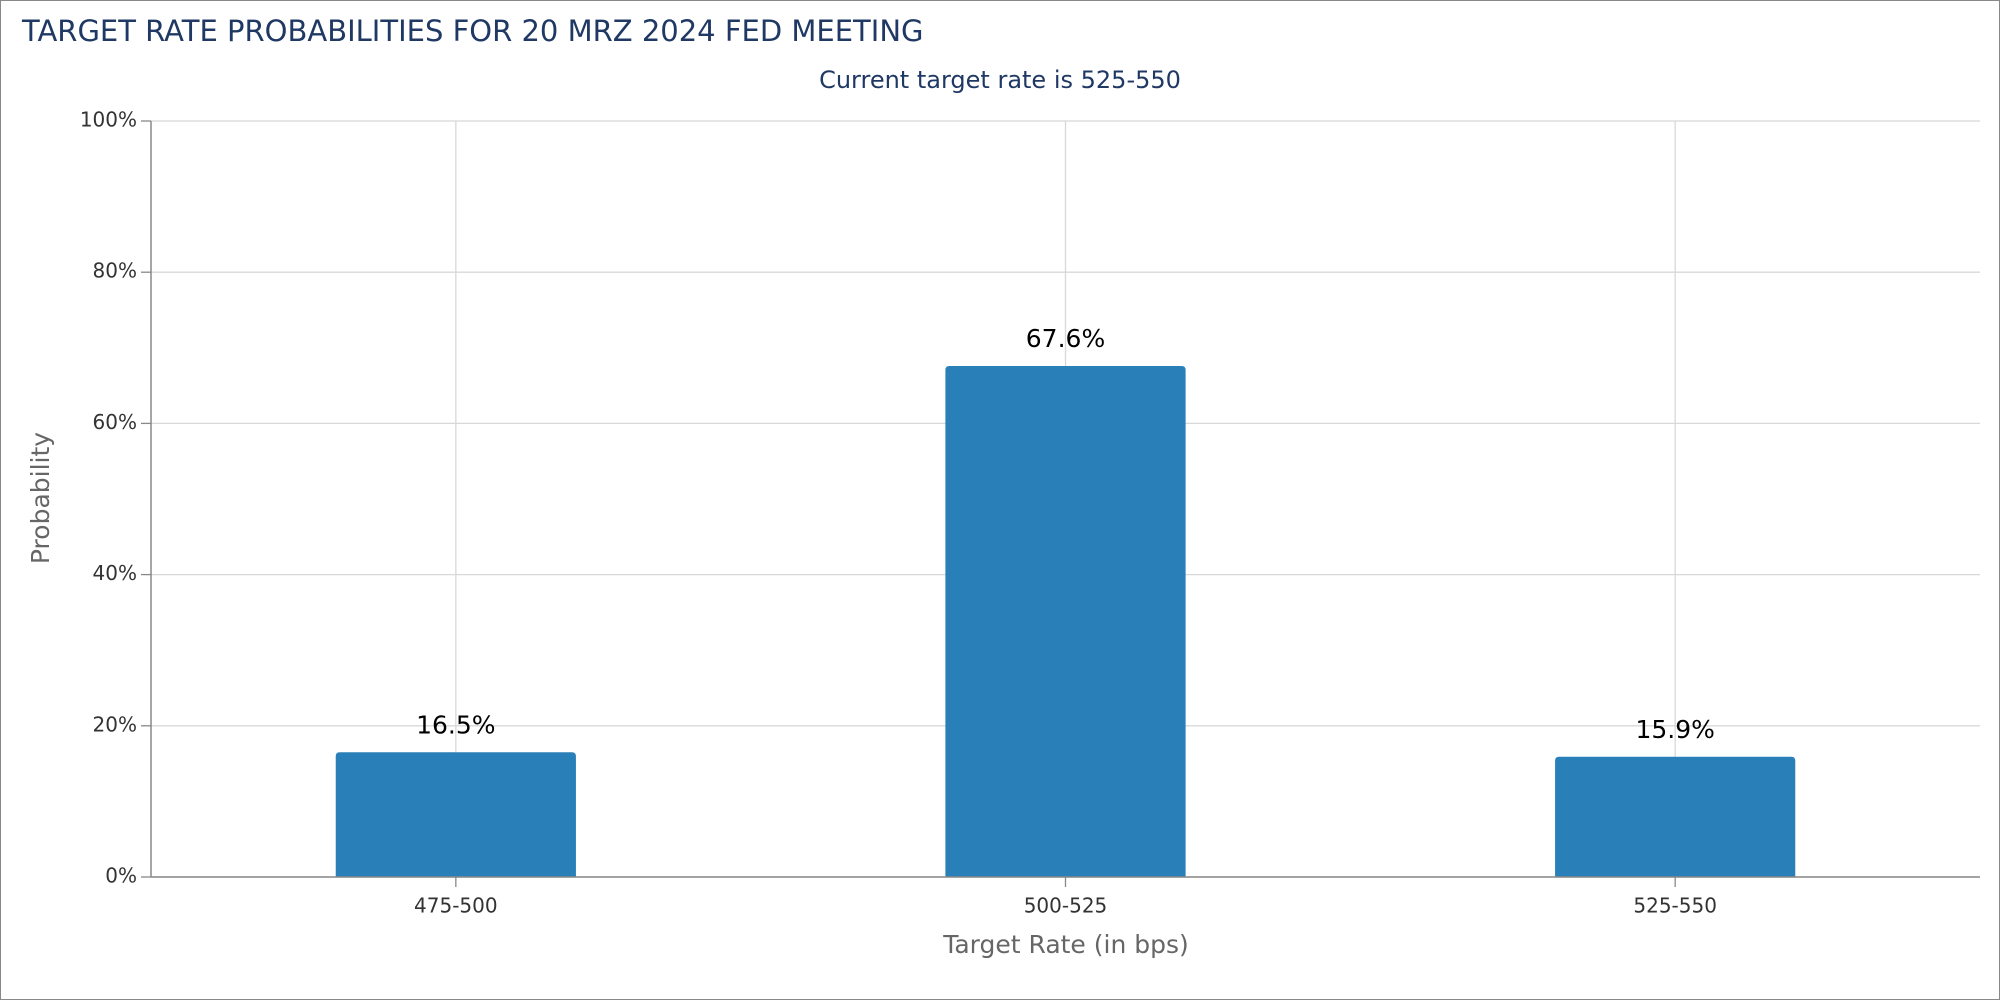 The image size is (2000, 1000). What do you see at coordinates (1675, 906) in the screenshot?
I see `x-tick-label: 525-550` at bounding box center [1675, 906].